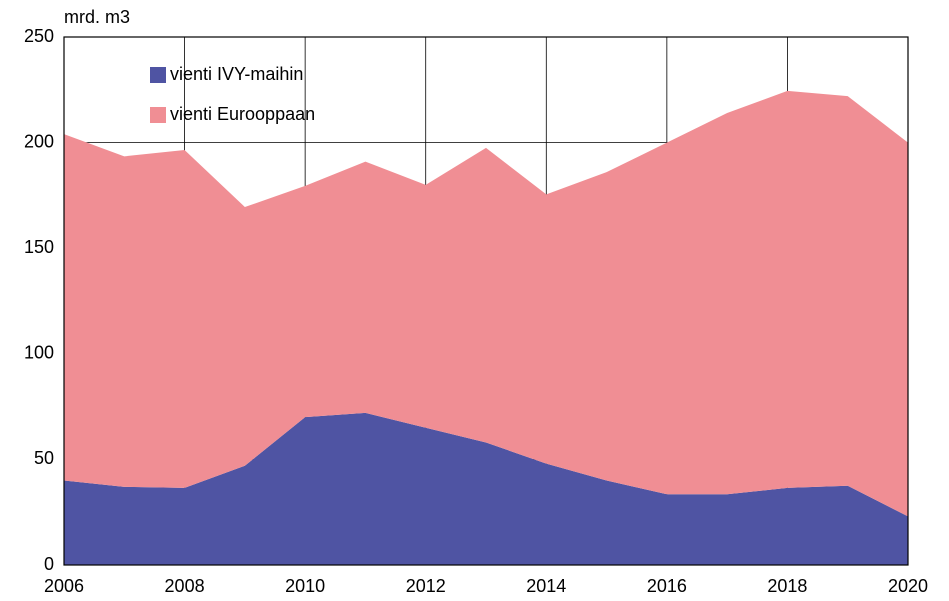 The height and width of the screenshot is (601, 949). Describe the element at coordinates (908, 586) in the screenshot. I see `x-tick-label: 2020` at that location.